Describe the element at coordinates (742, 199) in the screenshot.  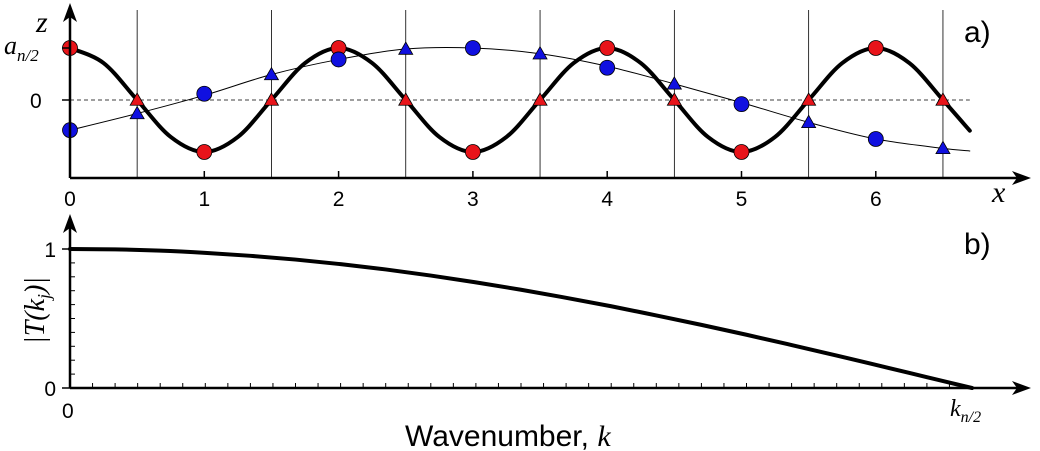
I see `a-x-tick-label: 5` at that location.